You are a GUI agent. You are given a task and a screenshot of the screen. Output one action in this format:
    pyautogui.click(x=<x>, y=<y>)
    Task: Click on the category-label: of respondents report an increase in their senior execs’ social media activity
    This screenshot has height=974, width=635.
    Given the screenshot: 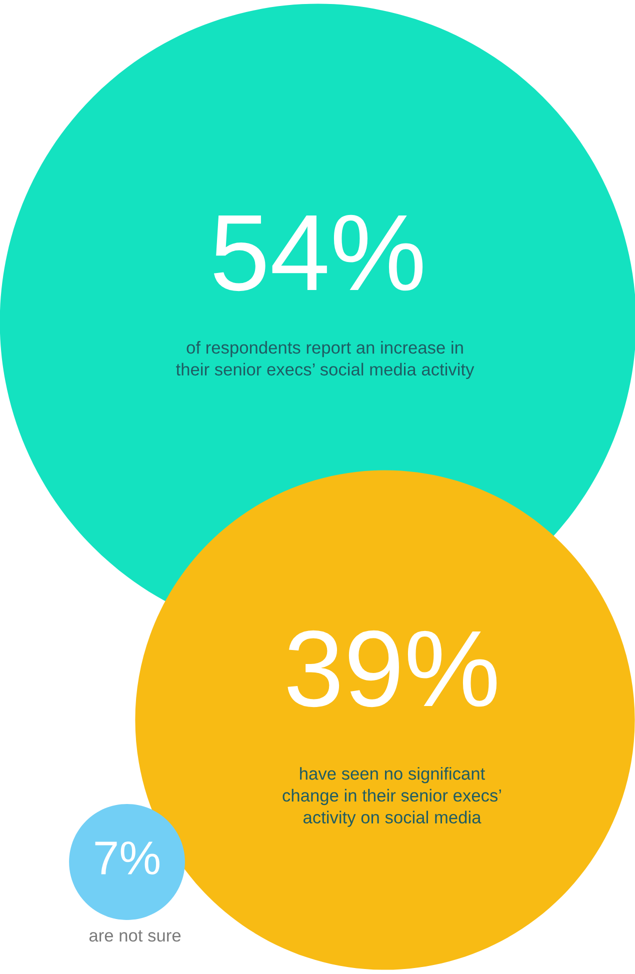 What is the action you would take?
    pyautogui.click(x=325, y=360)
    